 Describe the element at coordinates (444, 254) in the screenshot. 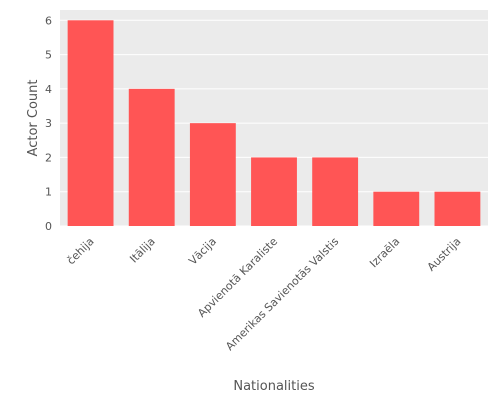

I see `x-tick-label: Austrija` at that location.